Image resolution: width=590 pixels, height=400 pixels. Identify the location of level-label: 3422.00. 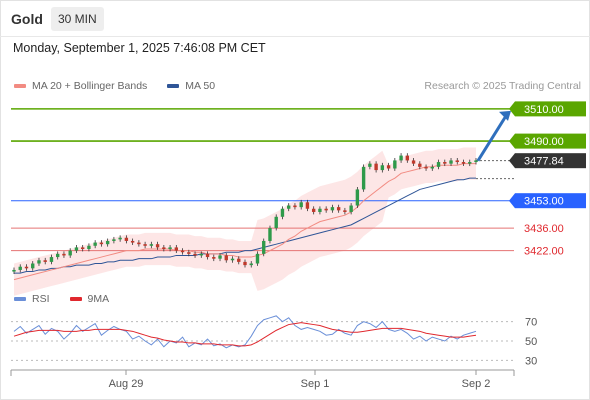
(544, 252).